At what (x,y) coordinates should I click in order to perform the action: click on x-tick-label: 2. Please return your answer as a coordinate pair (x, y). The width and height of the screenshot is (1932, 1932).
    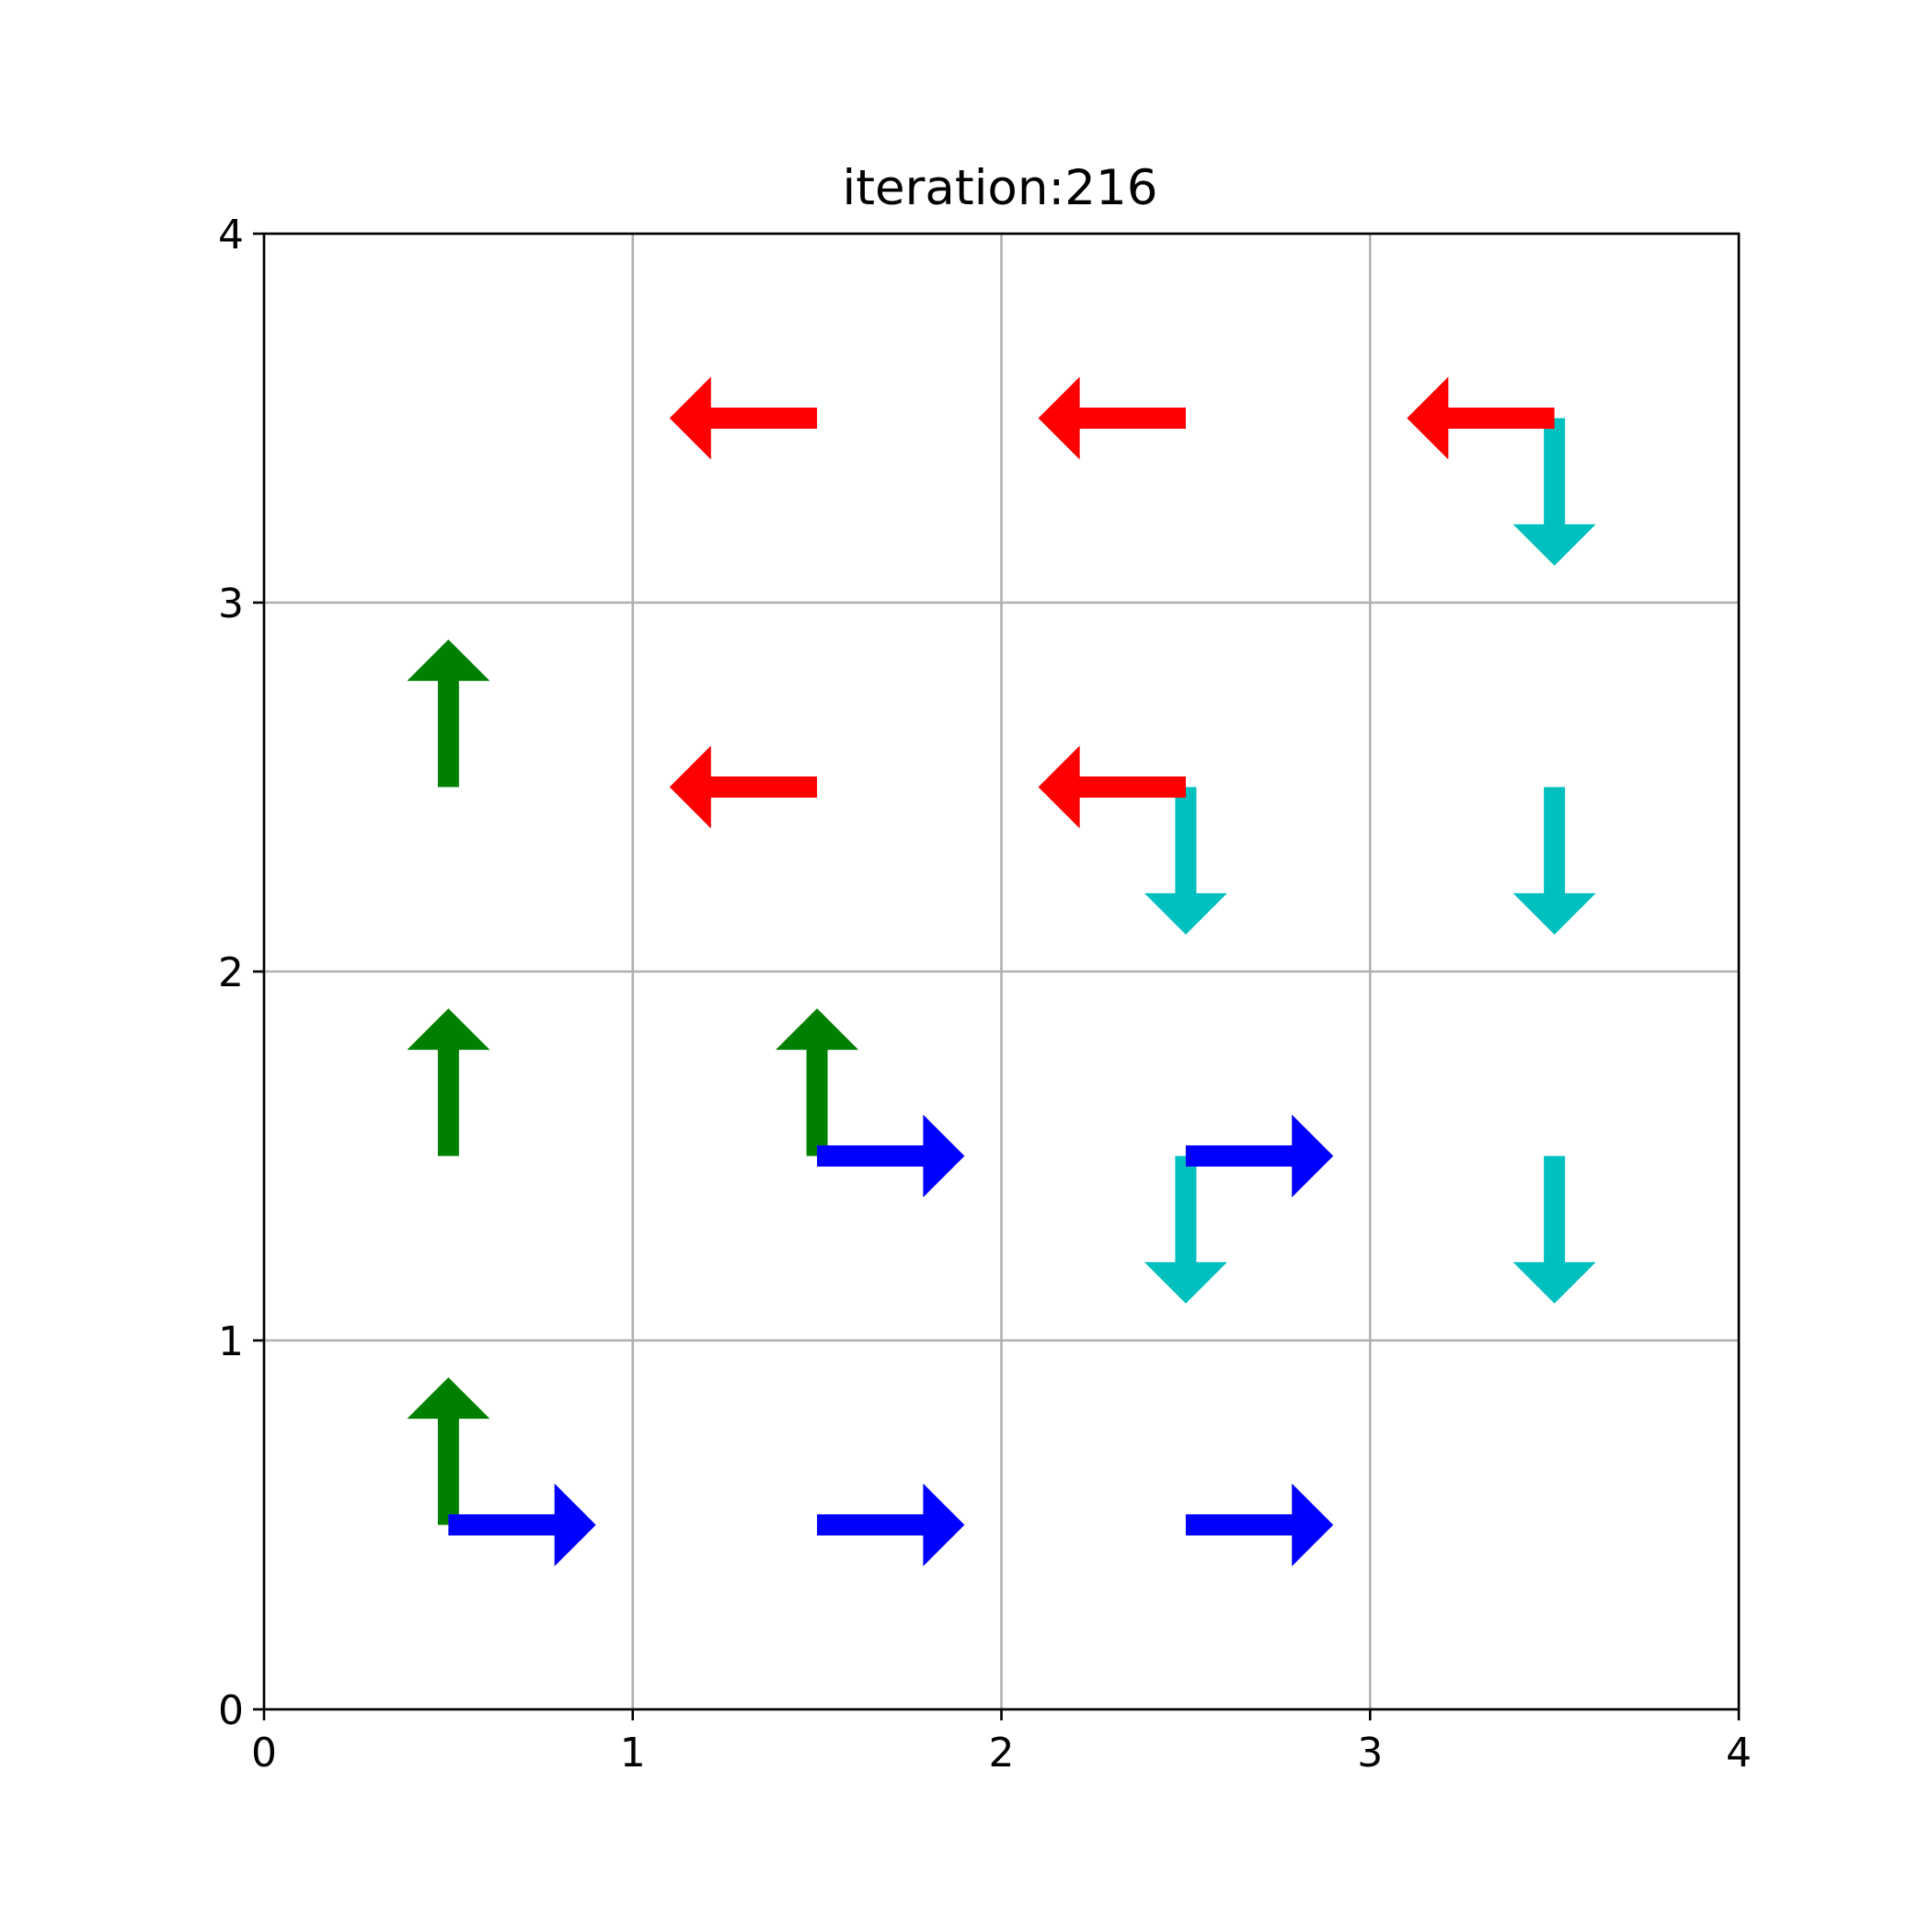
    Looking at the image, I should click on (1002, 1753).